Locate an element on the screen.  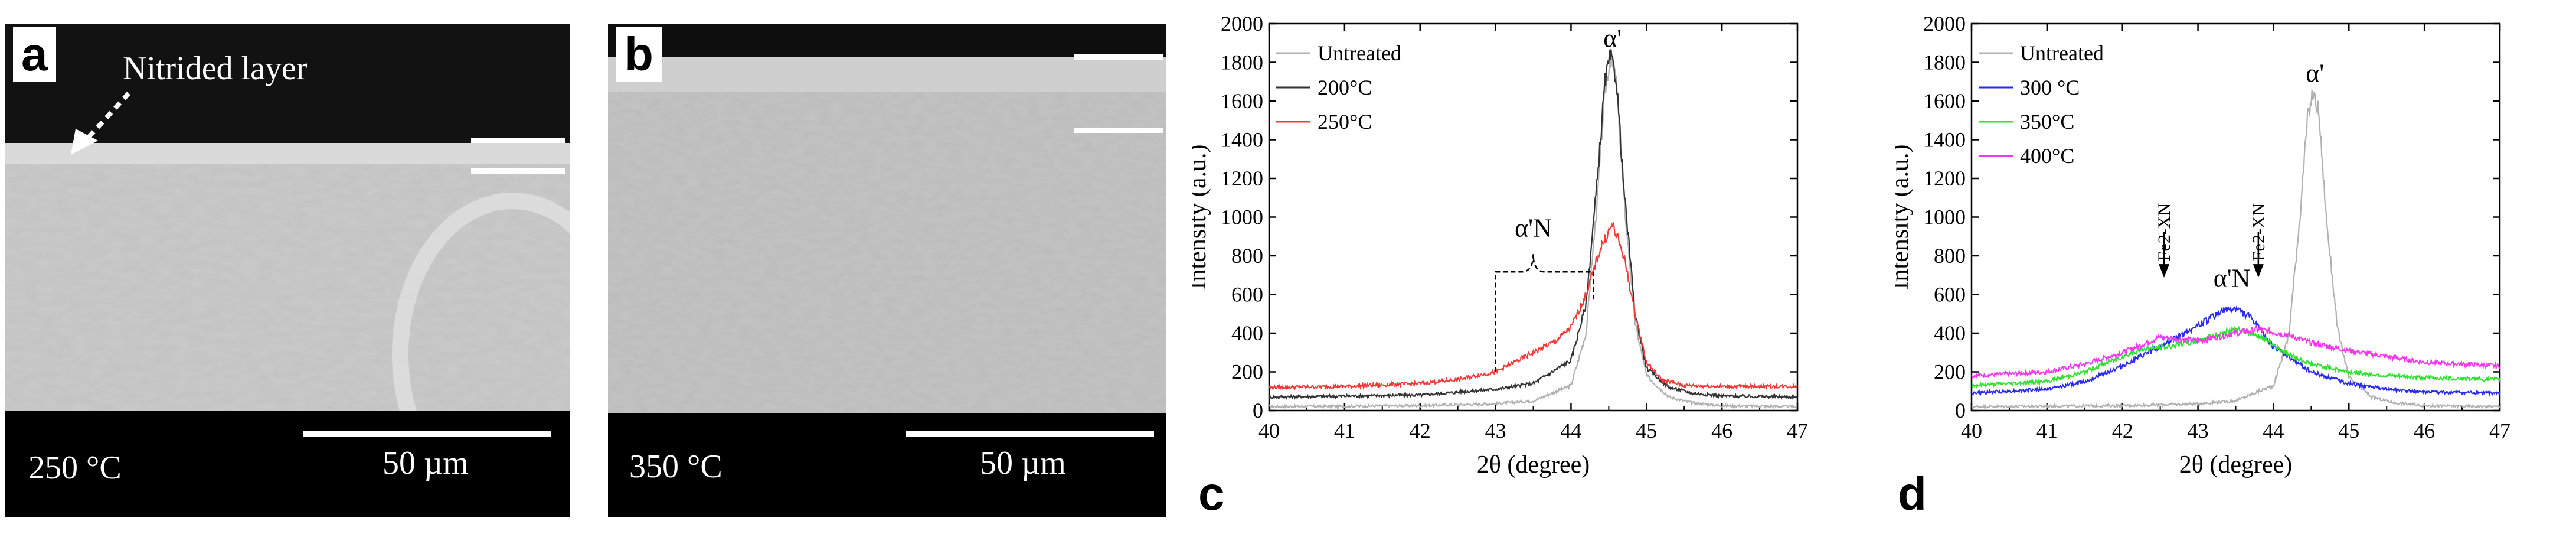
legend-label: 400°C is located at coordinates (2047, 156).